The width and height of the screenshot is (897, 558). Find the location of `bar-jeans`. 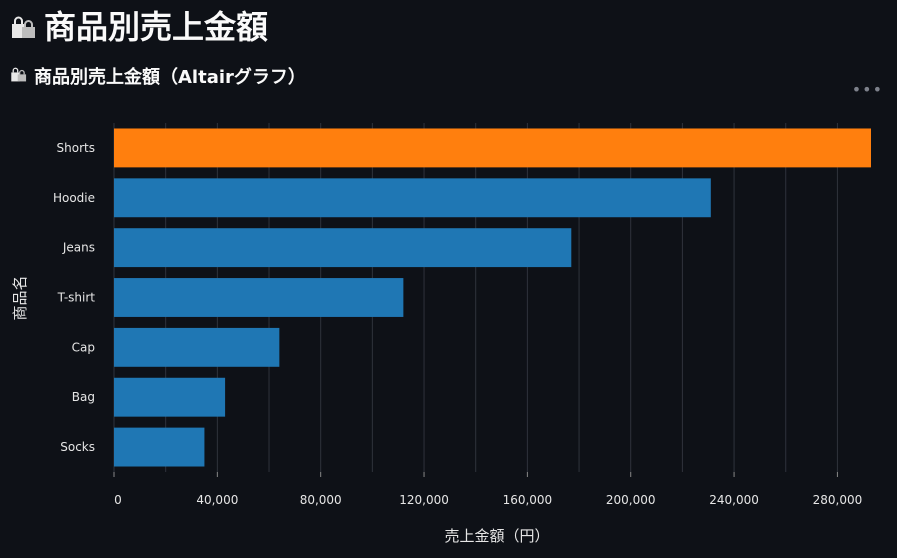

bar-jeans is located at coordinates (343, 248).